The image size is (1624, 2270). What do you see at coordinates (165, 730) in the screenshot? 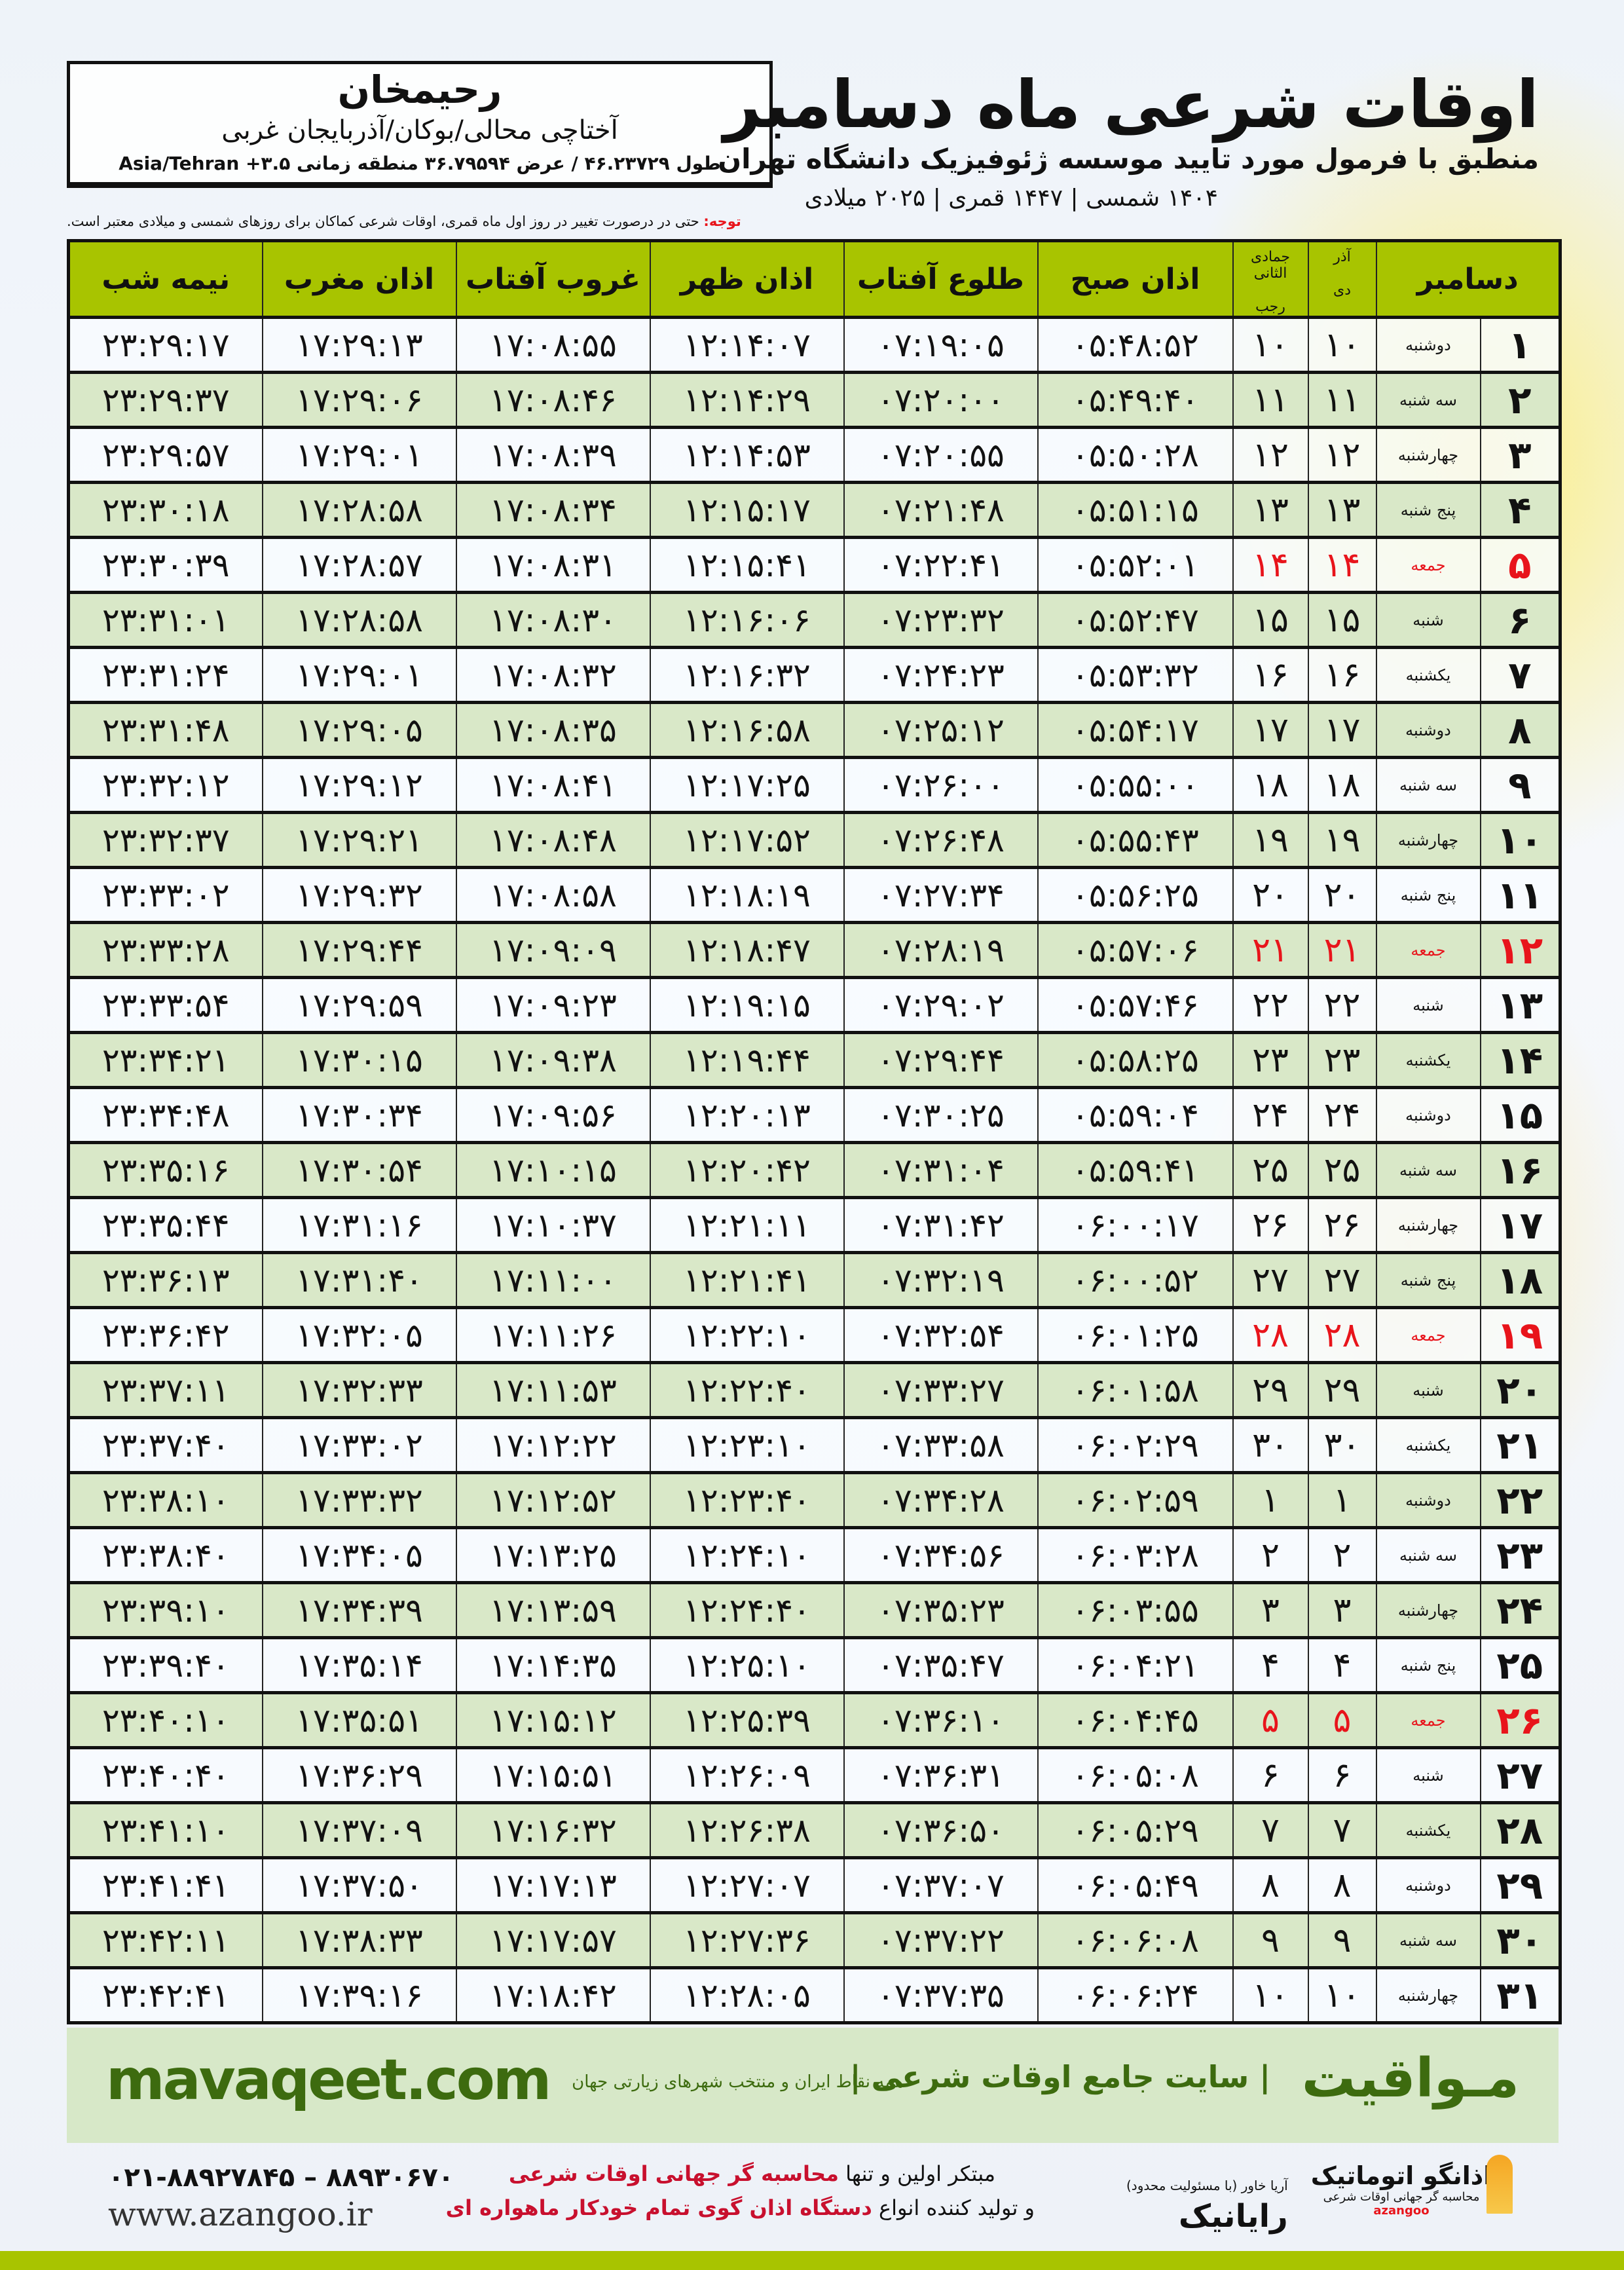
I see `cell-midnight: ۲۳:۳۱:۴۸` at bounding box center [165, 730].